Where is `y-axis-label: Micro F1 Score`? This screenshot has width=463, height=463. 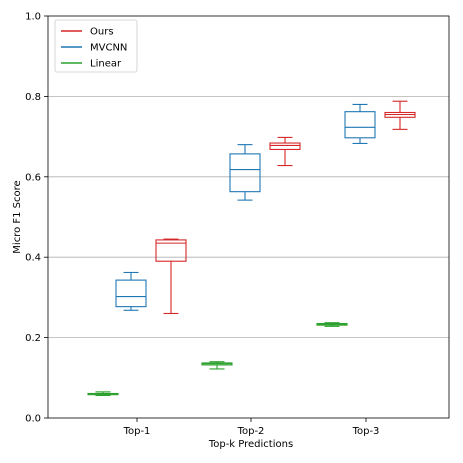 y-axis-label: Micro F1 Score is located at coordinates (17, 216).